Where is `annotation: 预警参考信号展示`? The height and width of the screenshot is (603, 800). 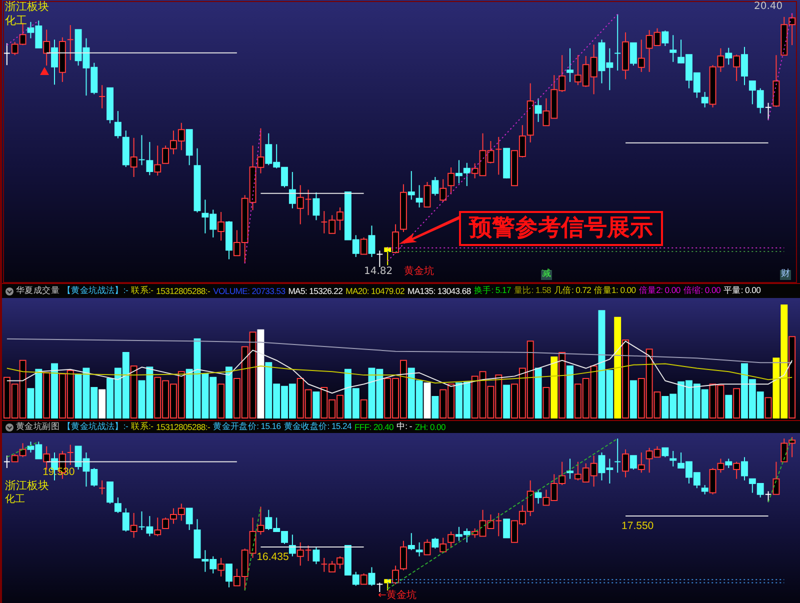
annotation: 预警参考信号展示 is located at coordinates (561, 228).